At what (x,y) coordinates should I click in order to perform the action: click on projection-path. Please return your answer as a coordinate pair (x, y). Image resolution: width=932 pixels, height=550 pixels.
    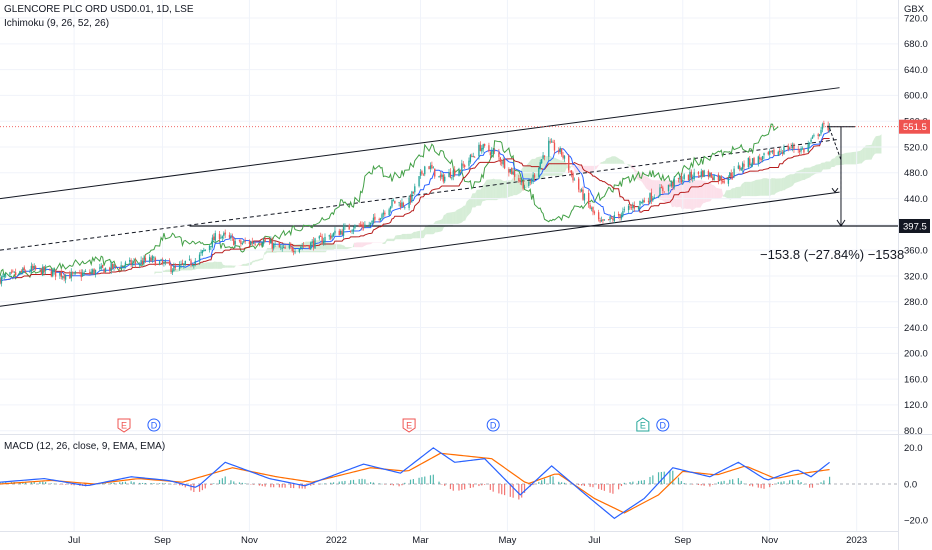
    Looking at the image, I should click on (835, 160).